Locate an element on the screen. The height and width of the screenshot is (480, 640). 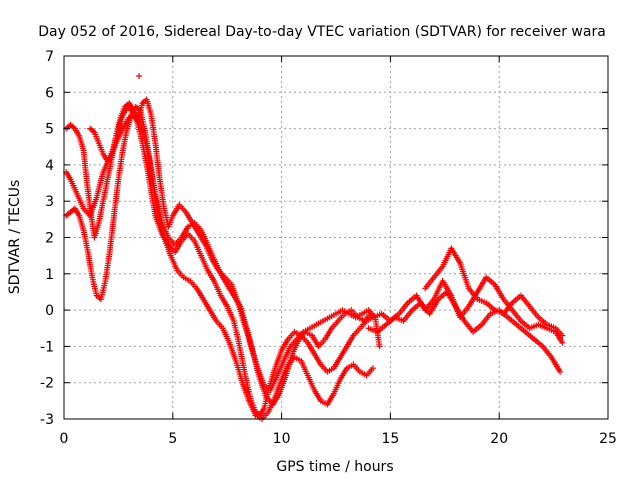
y-tick-labels: -3 -2 -1 0 1 2 3 4 5 6 7 is located at coordinates (47, 238).